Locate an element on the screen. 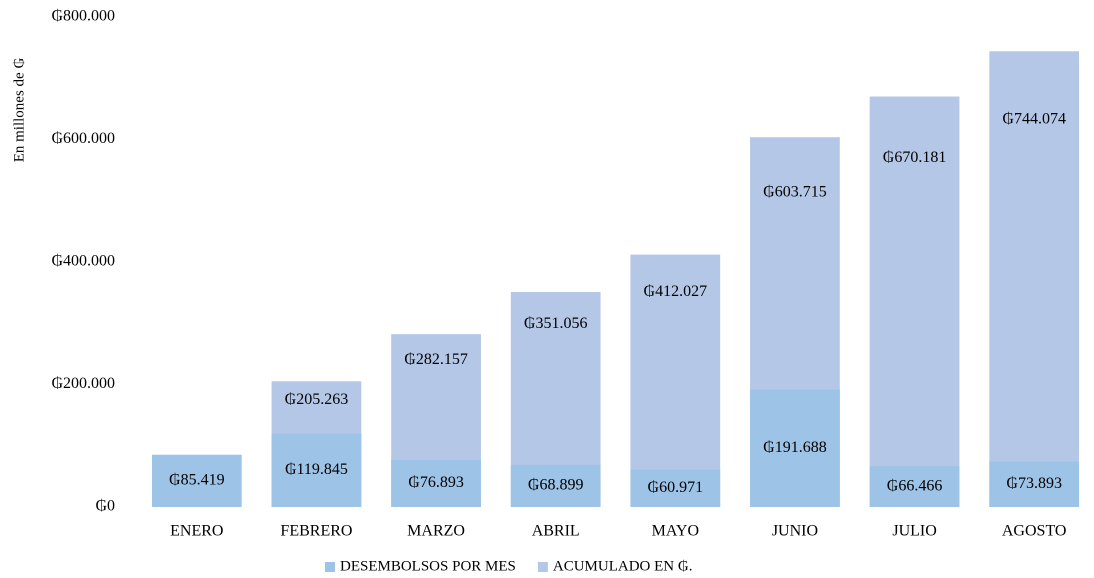  data-label: ₲68.899 is located at coordinates (556, 485).